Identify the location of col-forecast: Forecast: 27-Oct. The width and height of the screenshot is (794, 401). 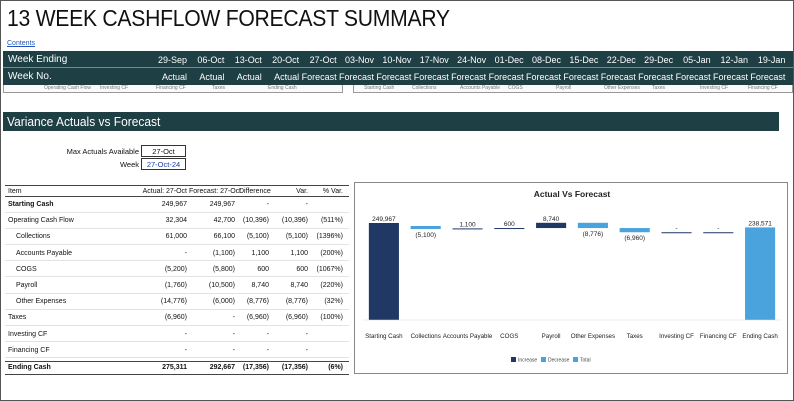
(215, 191).